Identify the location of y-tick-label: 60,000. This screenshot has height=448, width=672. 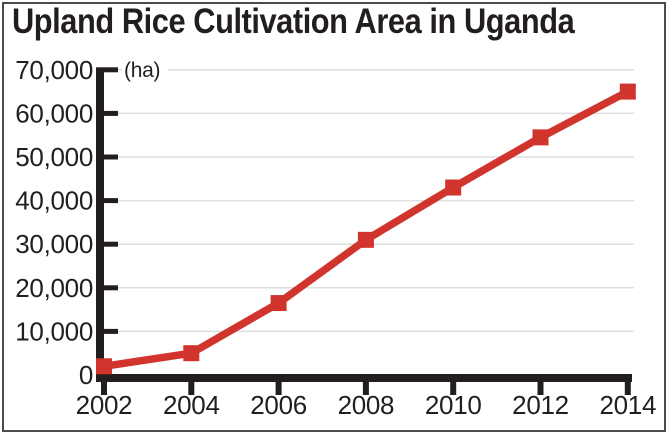
(54, 113).